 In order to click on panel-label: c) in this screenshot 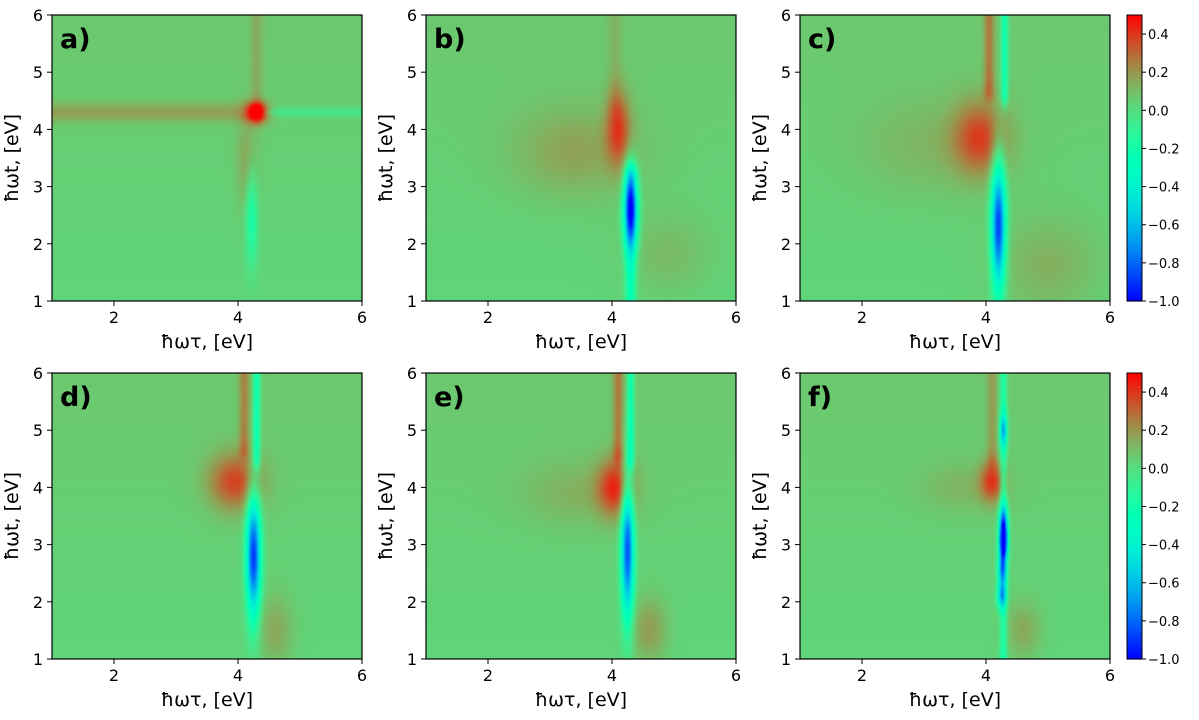, I will do `click(822, 39)`.